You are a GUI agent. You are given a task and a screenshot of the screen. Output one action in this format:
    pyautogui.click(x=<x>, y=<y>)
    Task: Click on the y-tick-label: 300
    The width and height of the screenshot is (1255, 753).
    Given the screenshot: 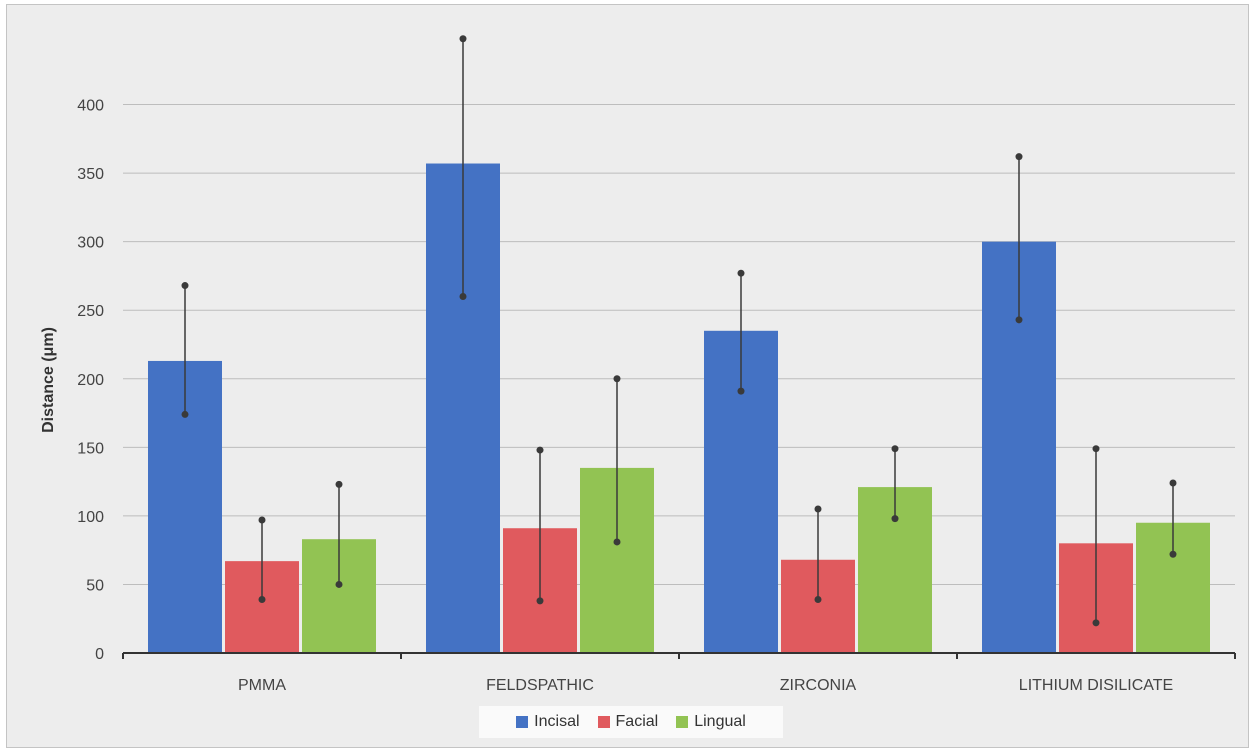 What is the action you would take?
    pyautogui.click(x=90, y=243)
    